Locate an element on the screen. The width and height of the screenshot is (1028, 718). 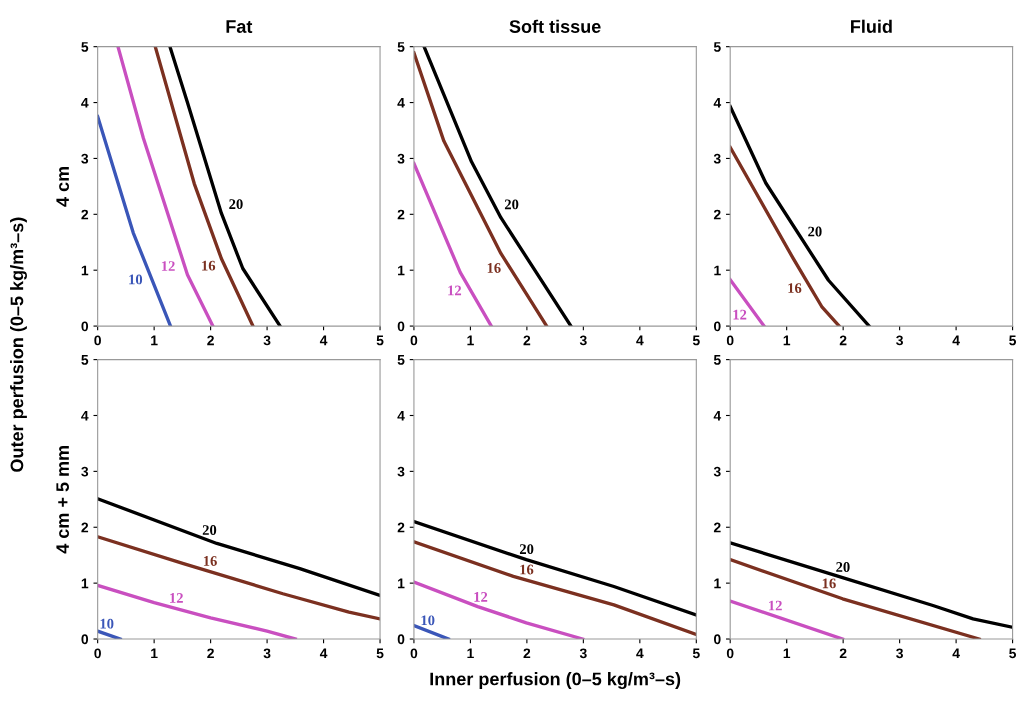
text: Outer perfusion (0–5 kg/m³–s) is located at coordinates (18, 344).